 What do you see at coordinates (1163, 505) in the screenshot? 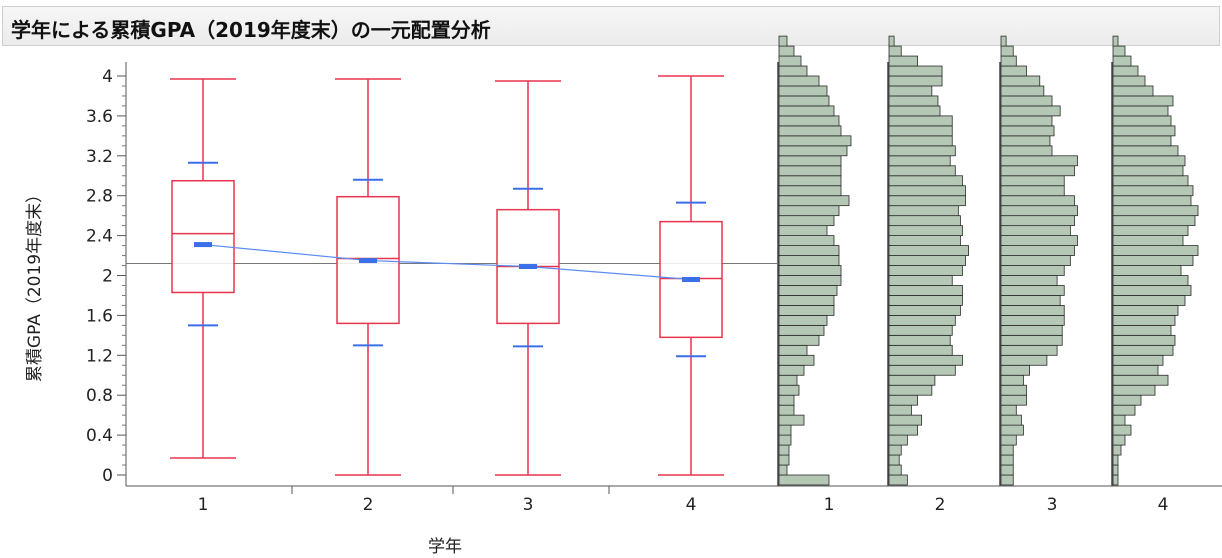
I see `histogram-label: 4` at bounding box center [1163, 505].